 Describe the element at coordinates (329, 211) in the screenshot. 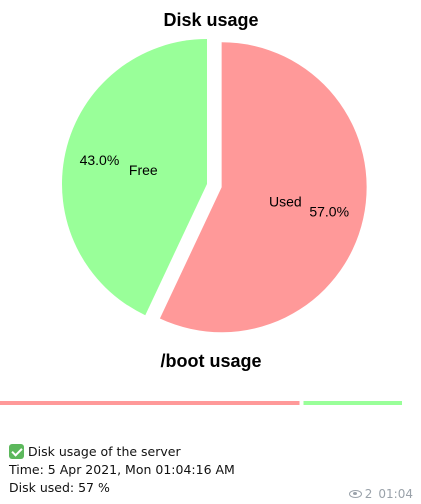

I see `pie-percent-used: 57.0%` at that location.